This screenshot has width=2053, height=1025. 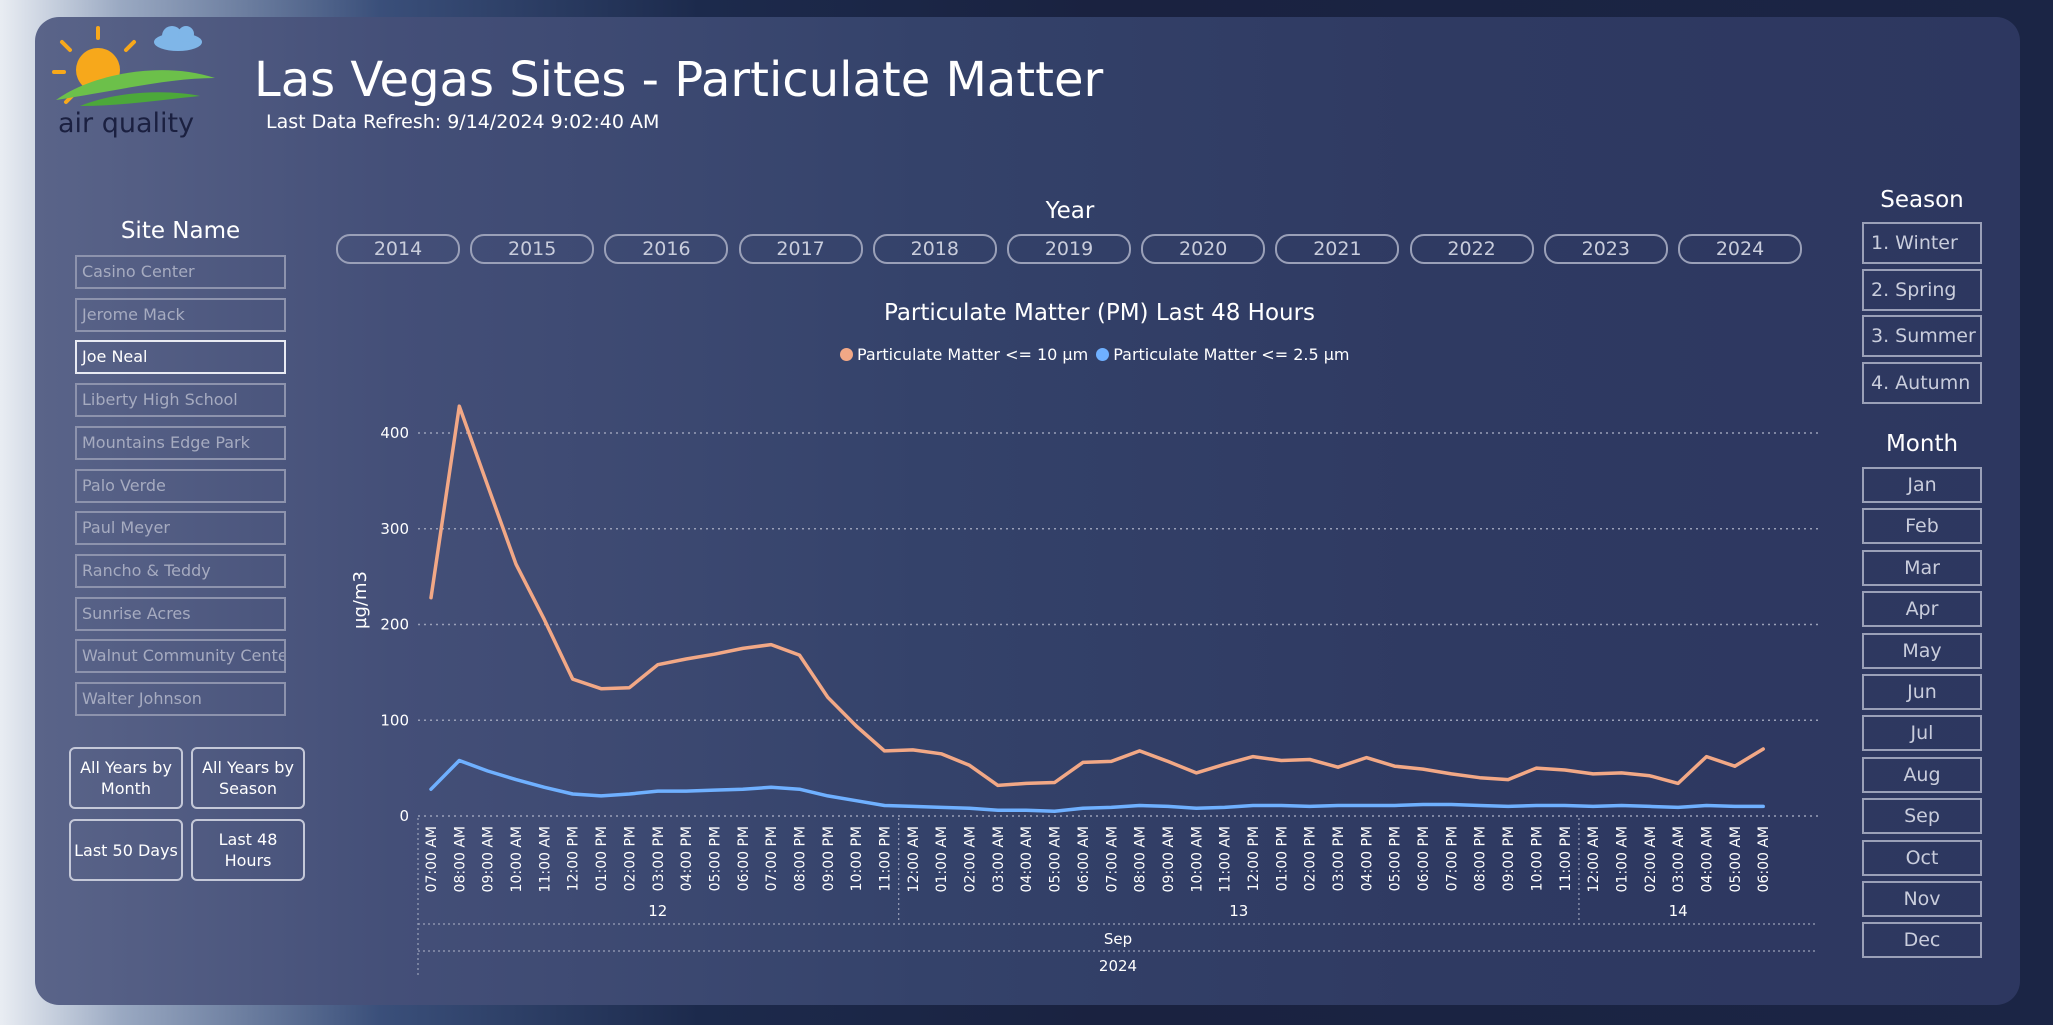 I want to click on day-label: 12, so click(x=657, y=911).